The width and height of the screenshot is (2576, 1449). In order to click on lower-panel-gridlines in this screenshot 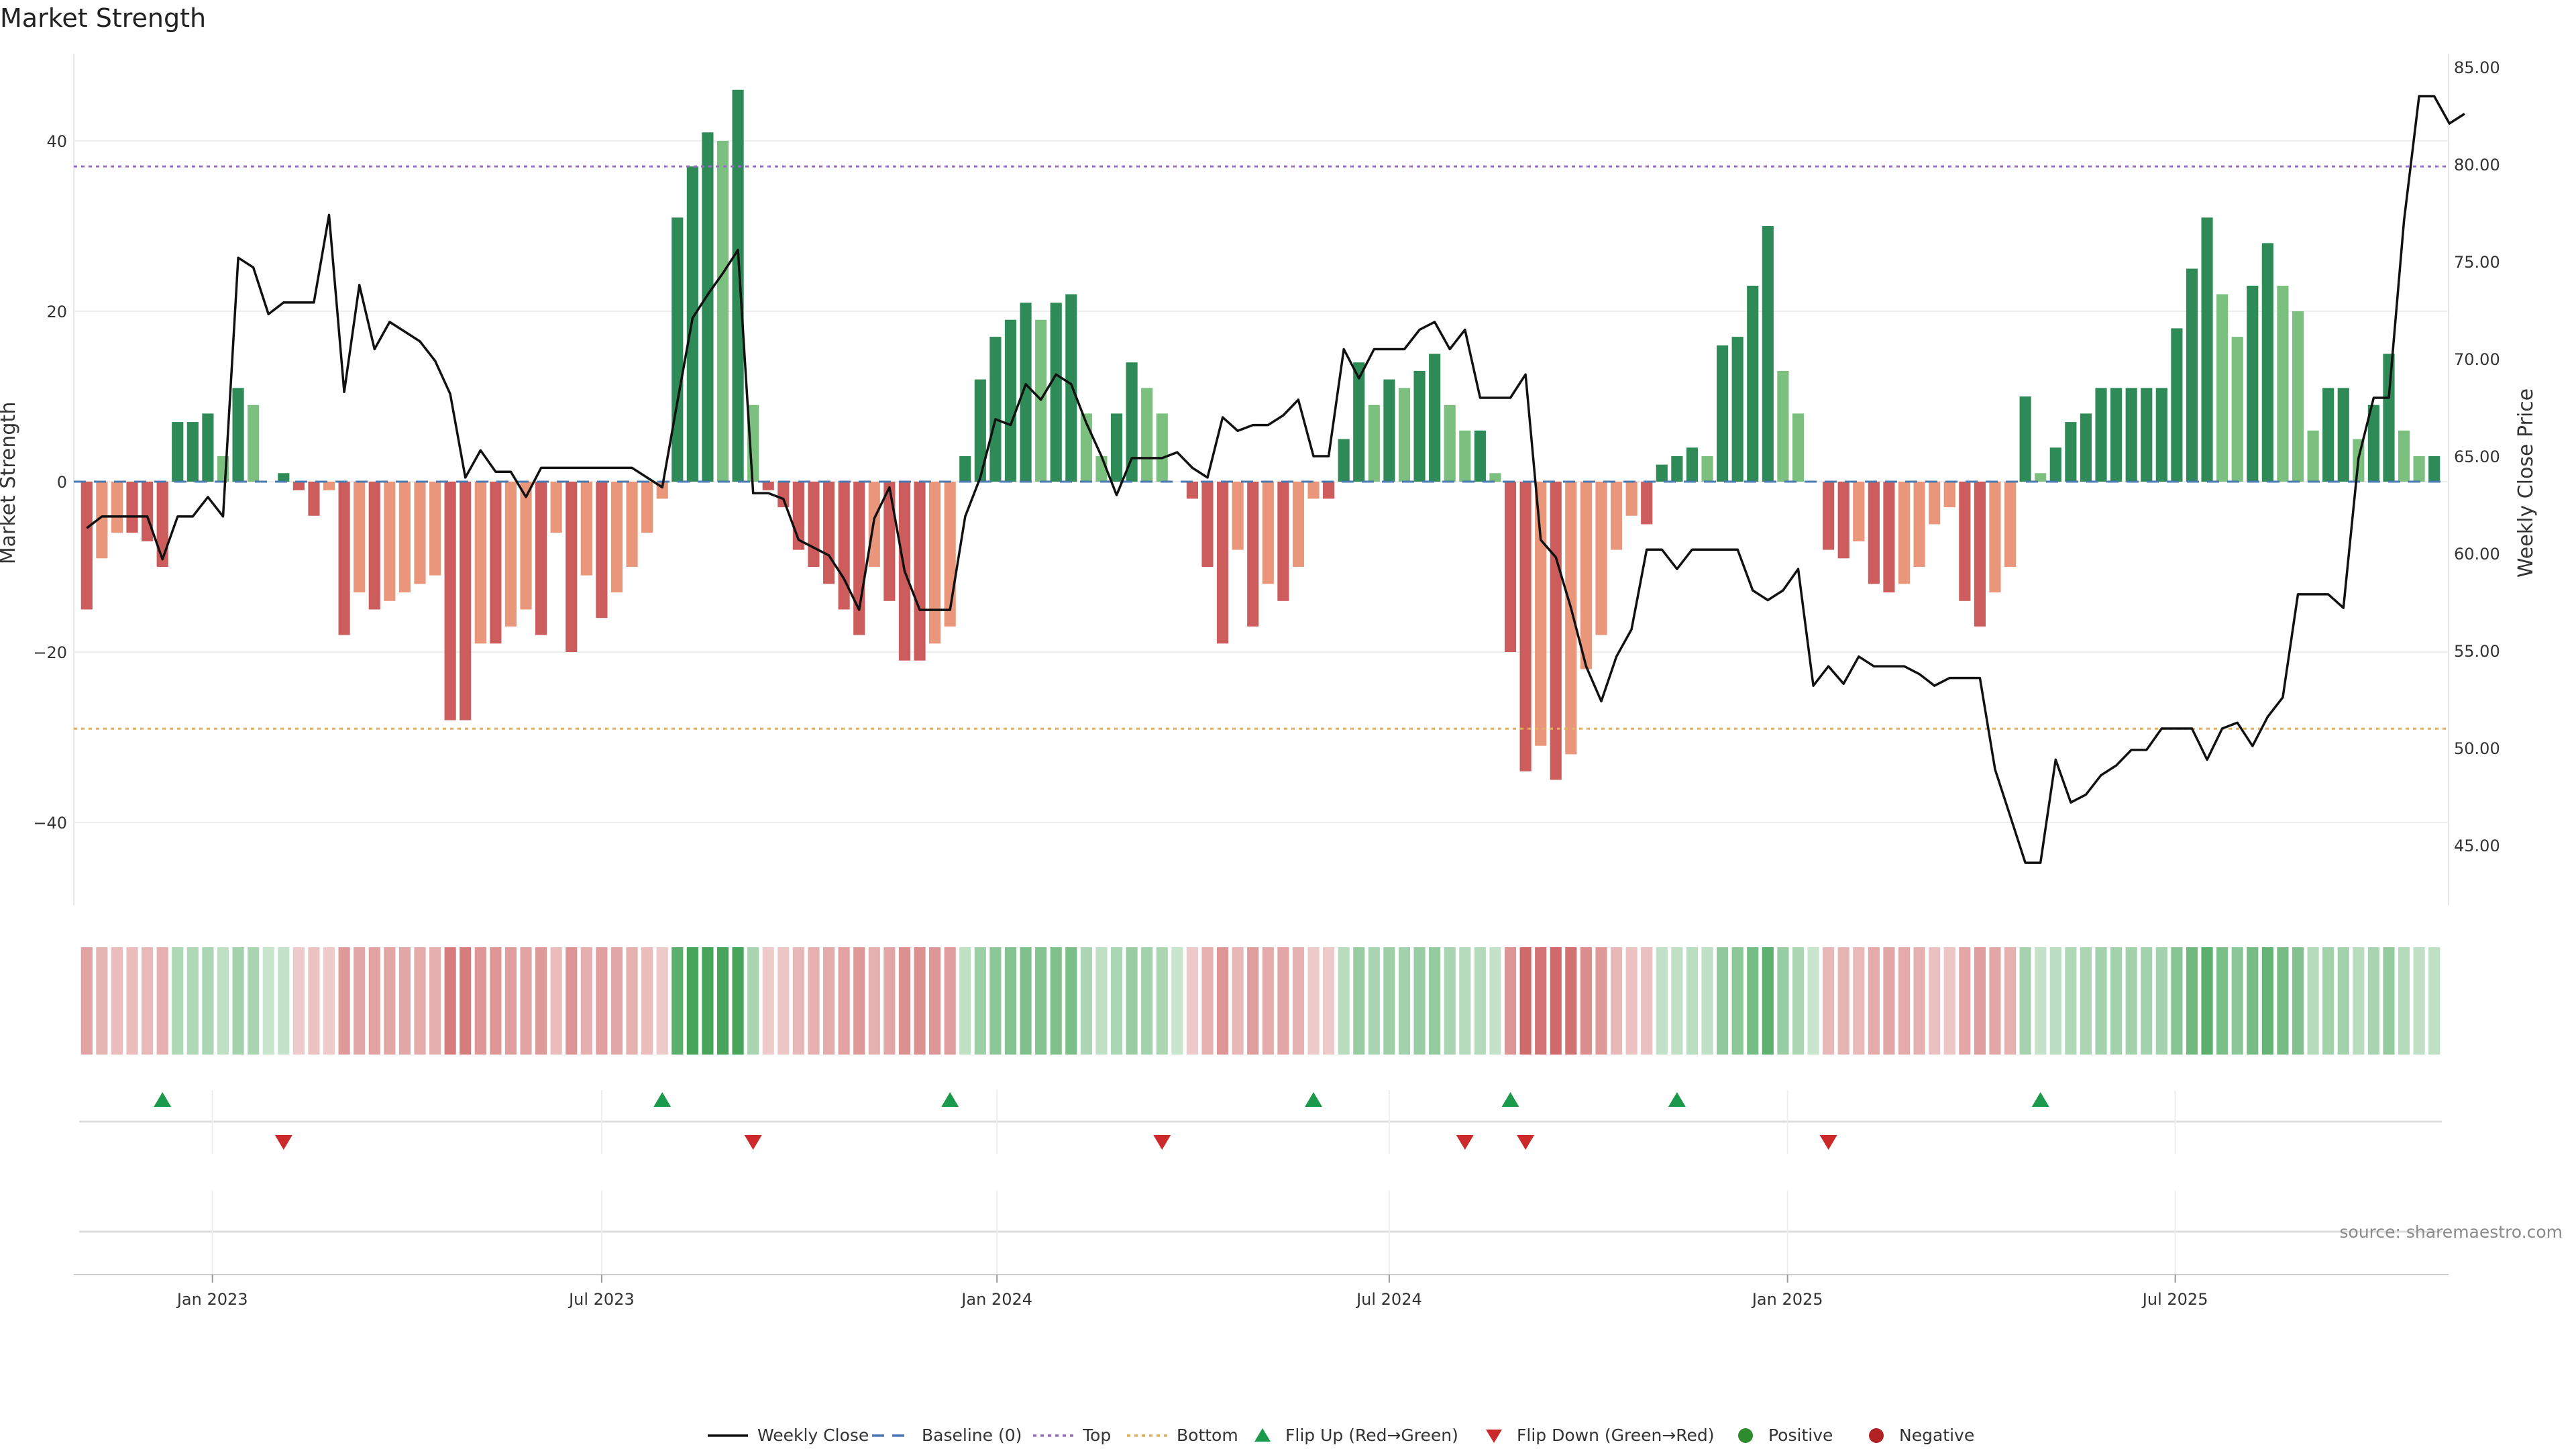, I will do `click(1193, 1233)`.